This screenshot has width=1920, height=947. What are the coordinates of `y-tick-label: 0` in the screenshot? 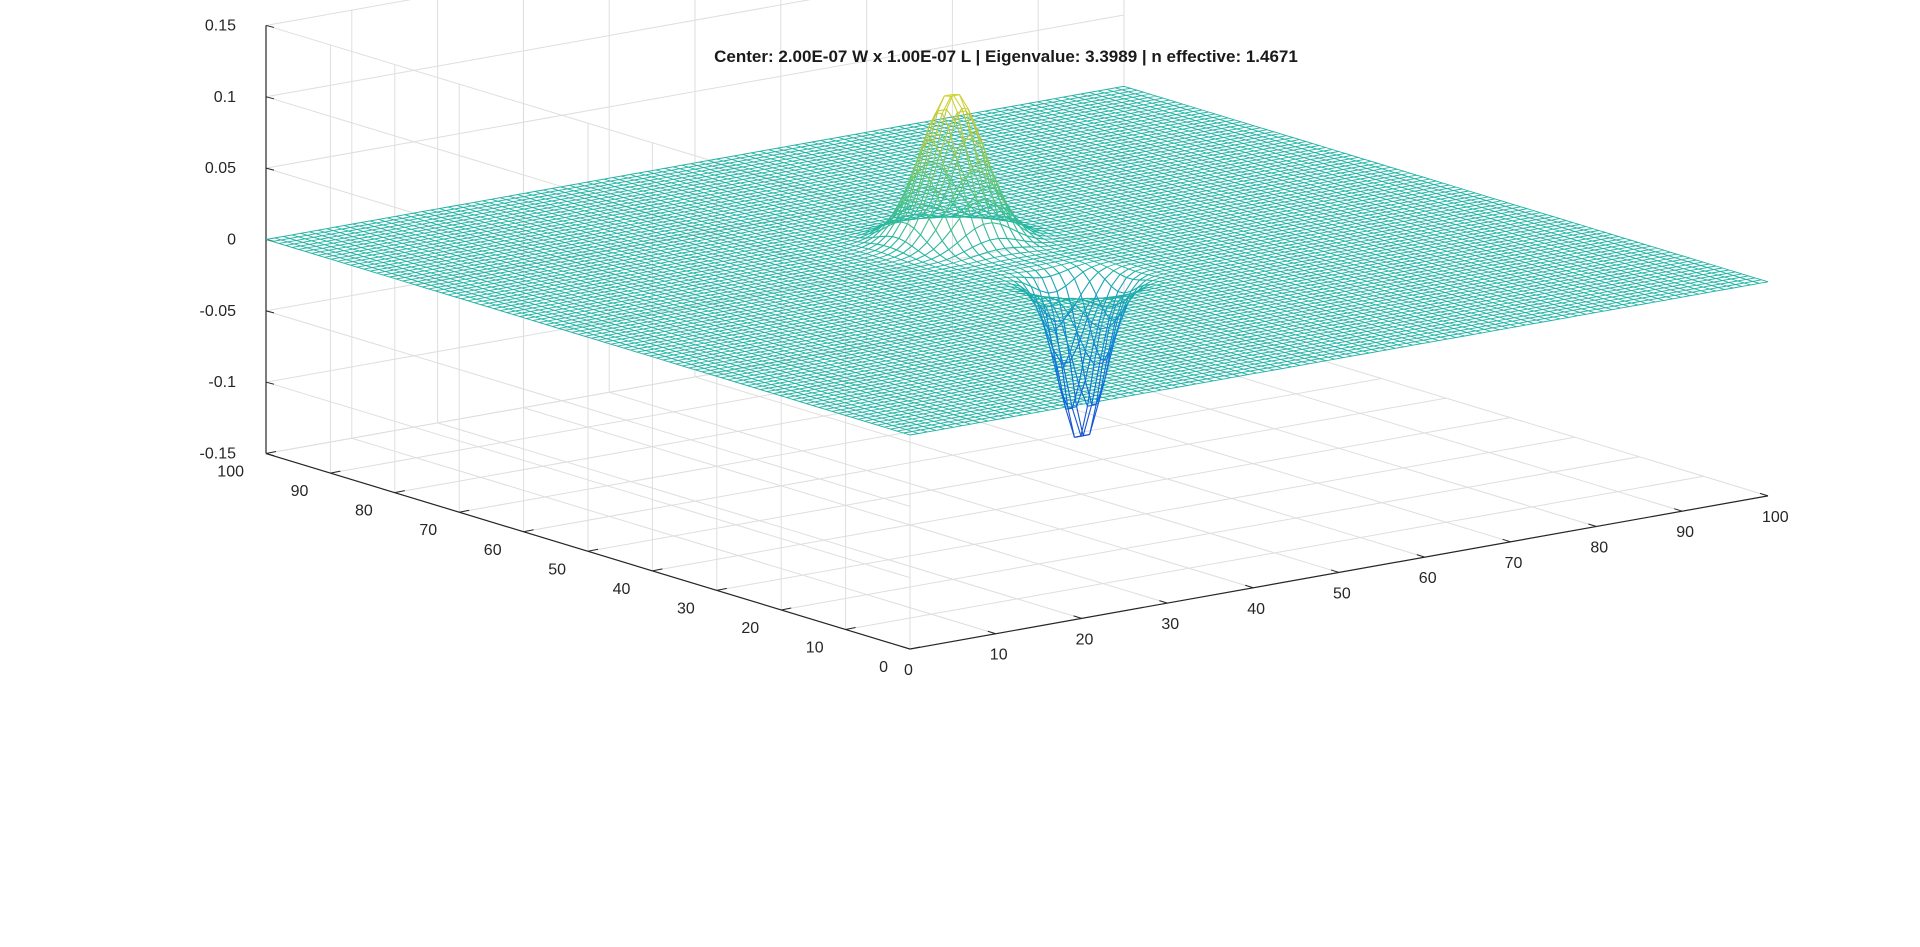 It's located at (883, 667).